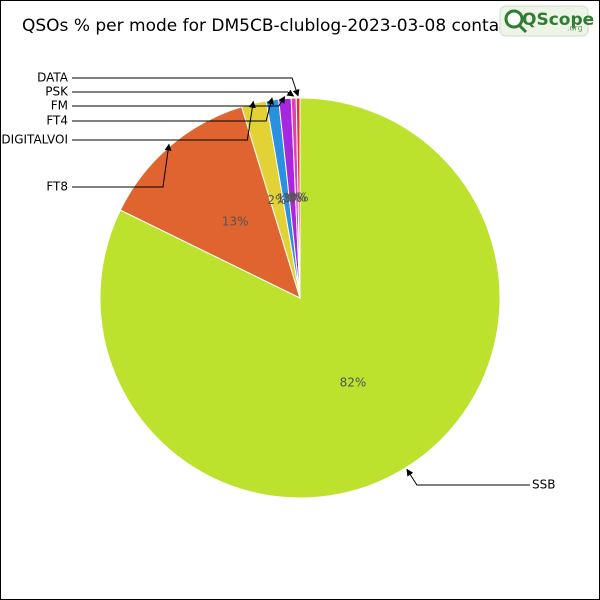  What do you see at coordinates (276, 200) in the screenshot?
I see `value-label: 2%` at bounding box center [276, 200].